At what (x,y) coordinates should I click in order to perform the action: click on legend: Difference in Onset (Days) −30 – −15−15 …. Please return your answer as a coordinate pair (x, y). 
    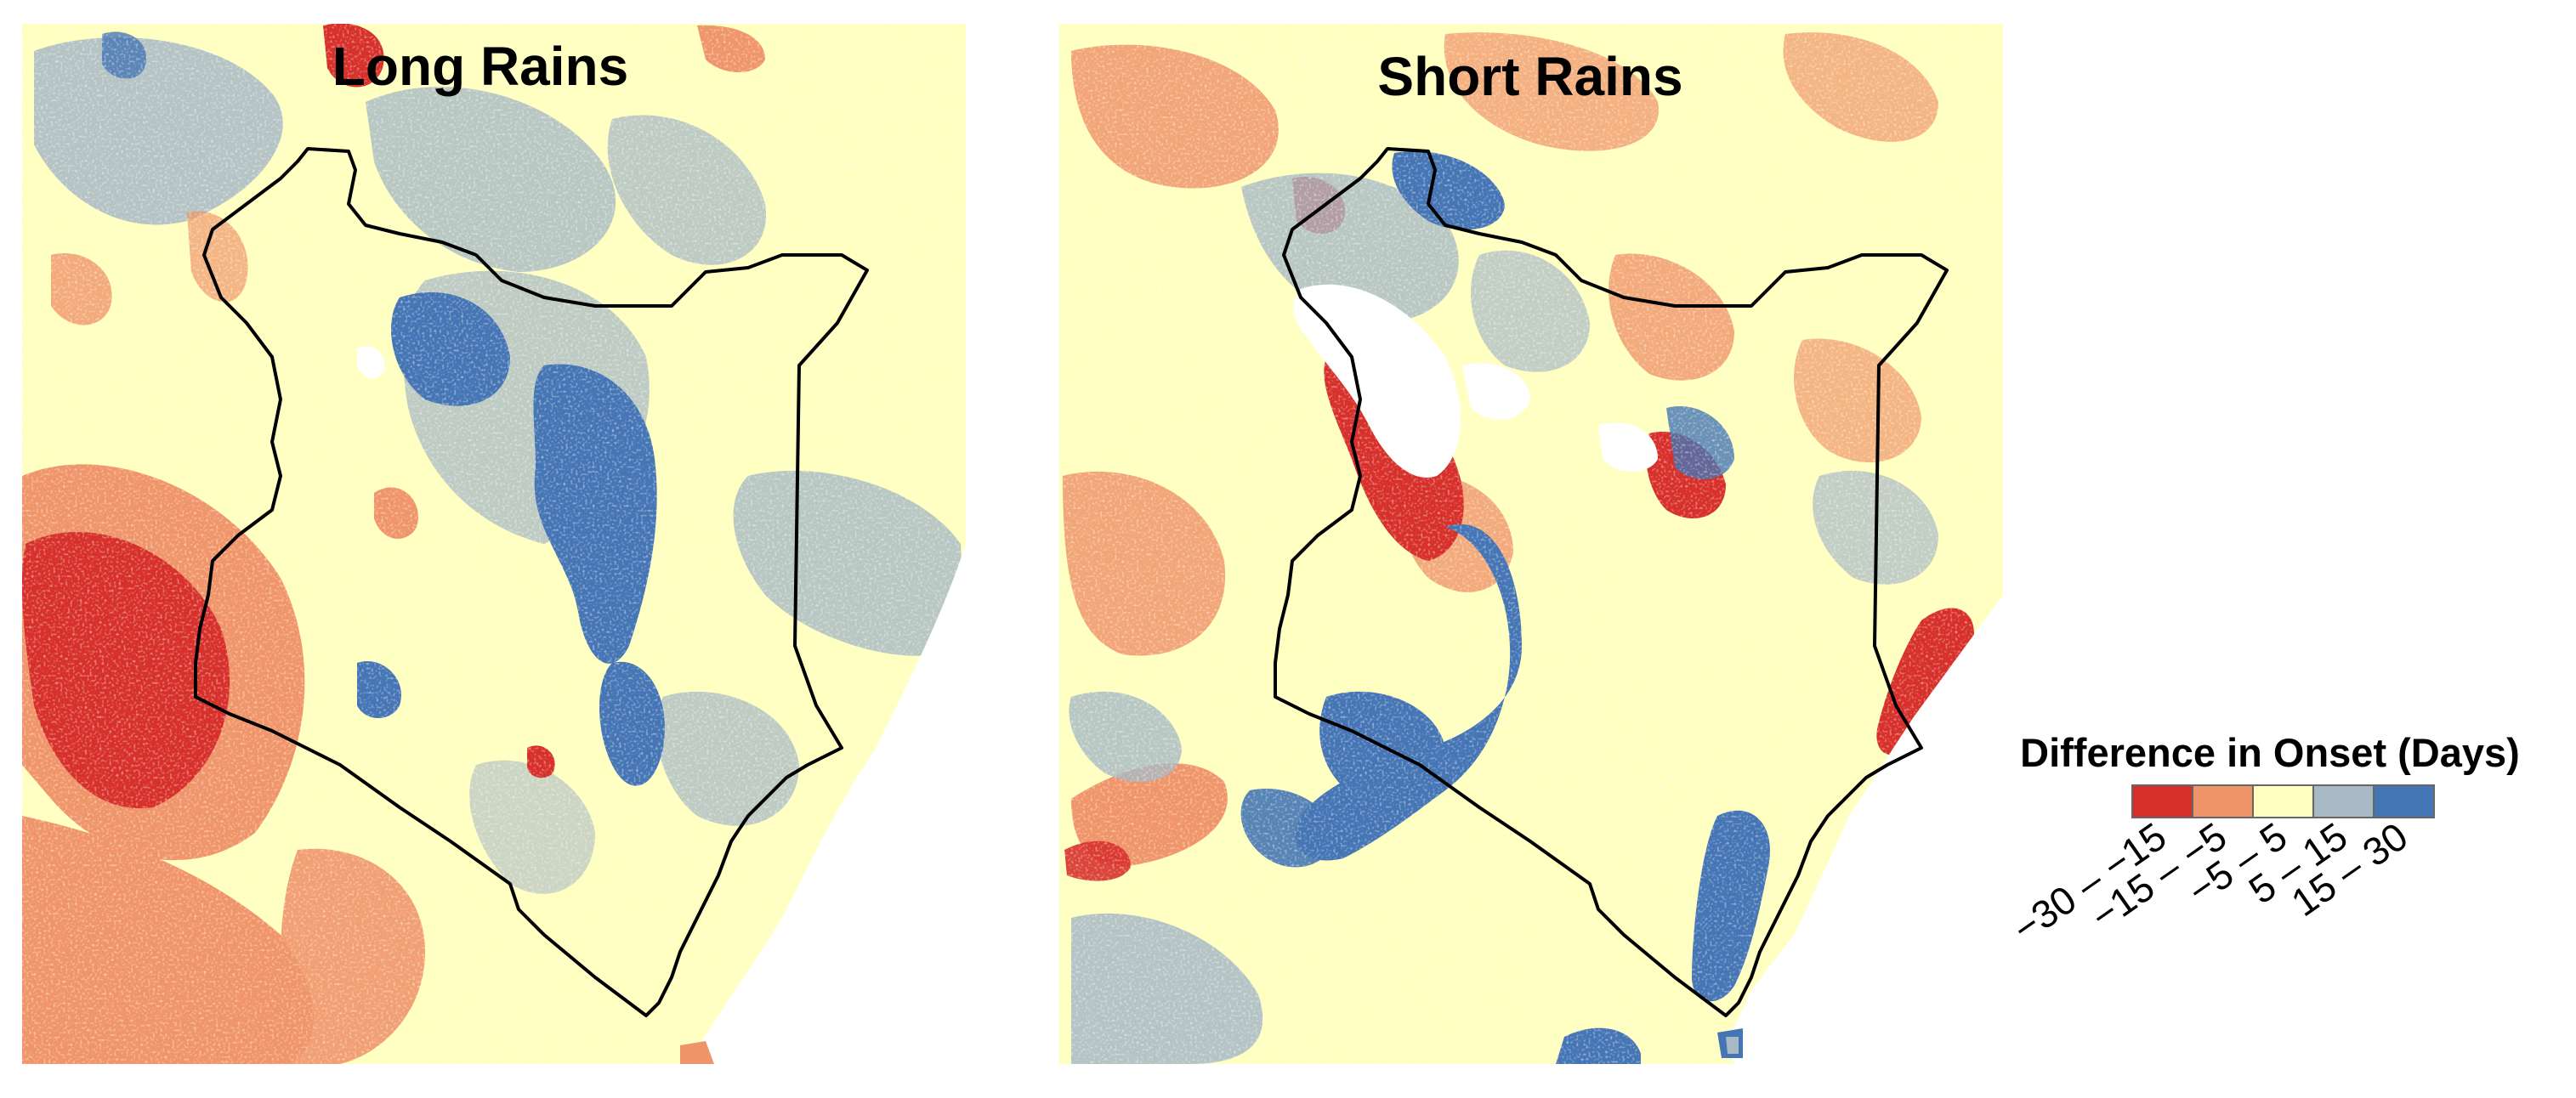
    Looking at the image, I should click on (2263, 840).